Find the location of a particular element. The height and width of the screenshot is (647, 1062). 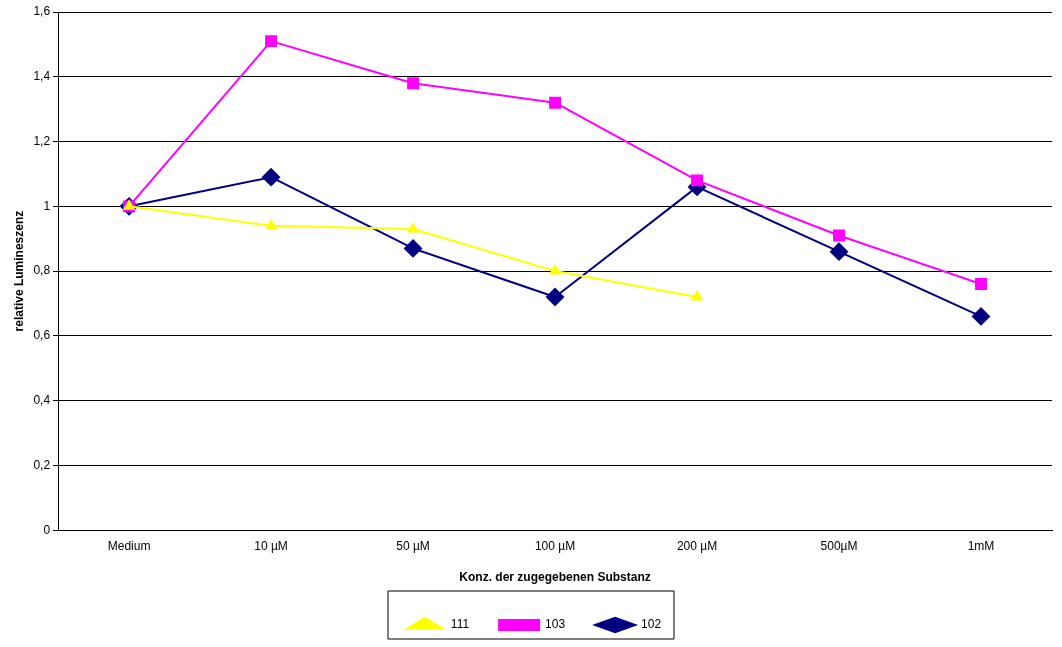

x-tick-label: 50 µM is located at coordinates (413, 545).